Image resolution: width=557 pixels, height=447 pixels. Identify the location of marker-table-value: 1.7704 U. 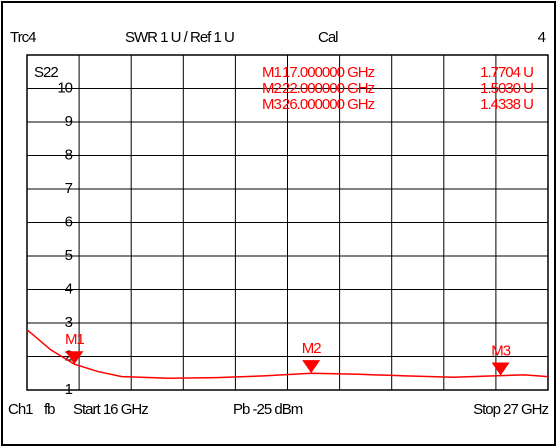
(506, 72).